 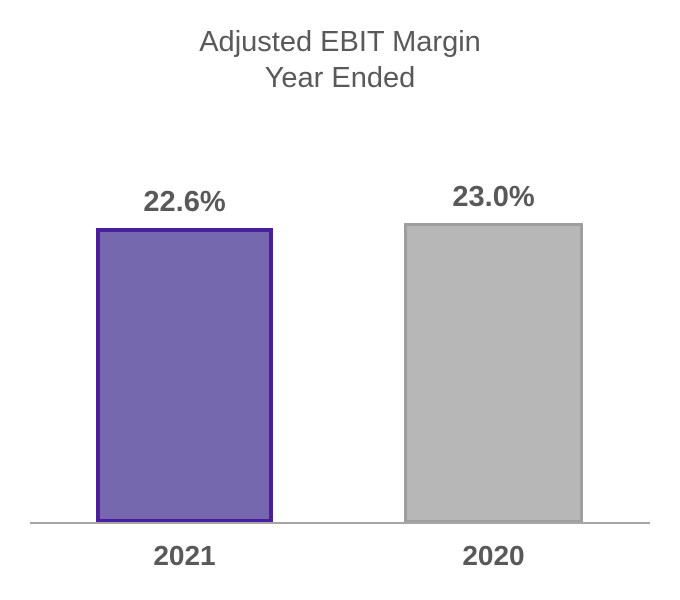 What do you see at coordinates (493, 197) in the screenshot?
I see `data-label-2020: 23.0%` at bounding box center [493, 197].